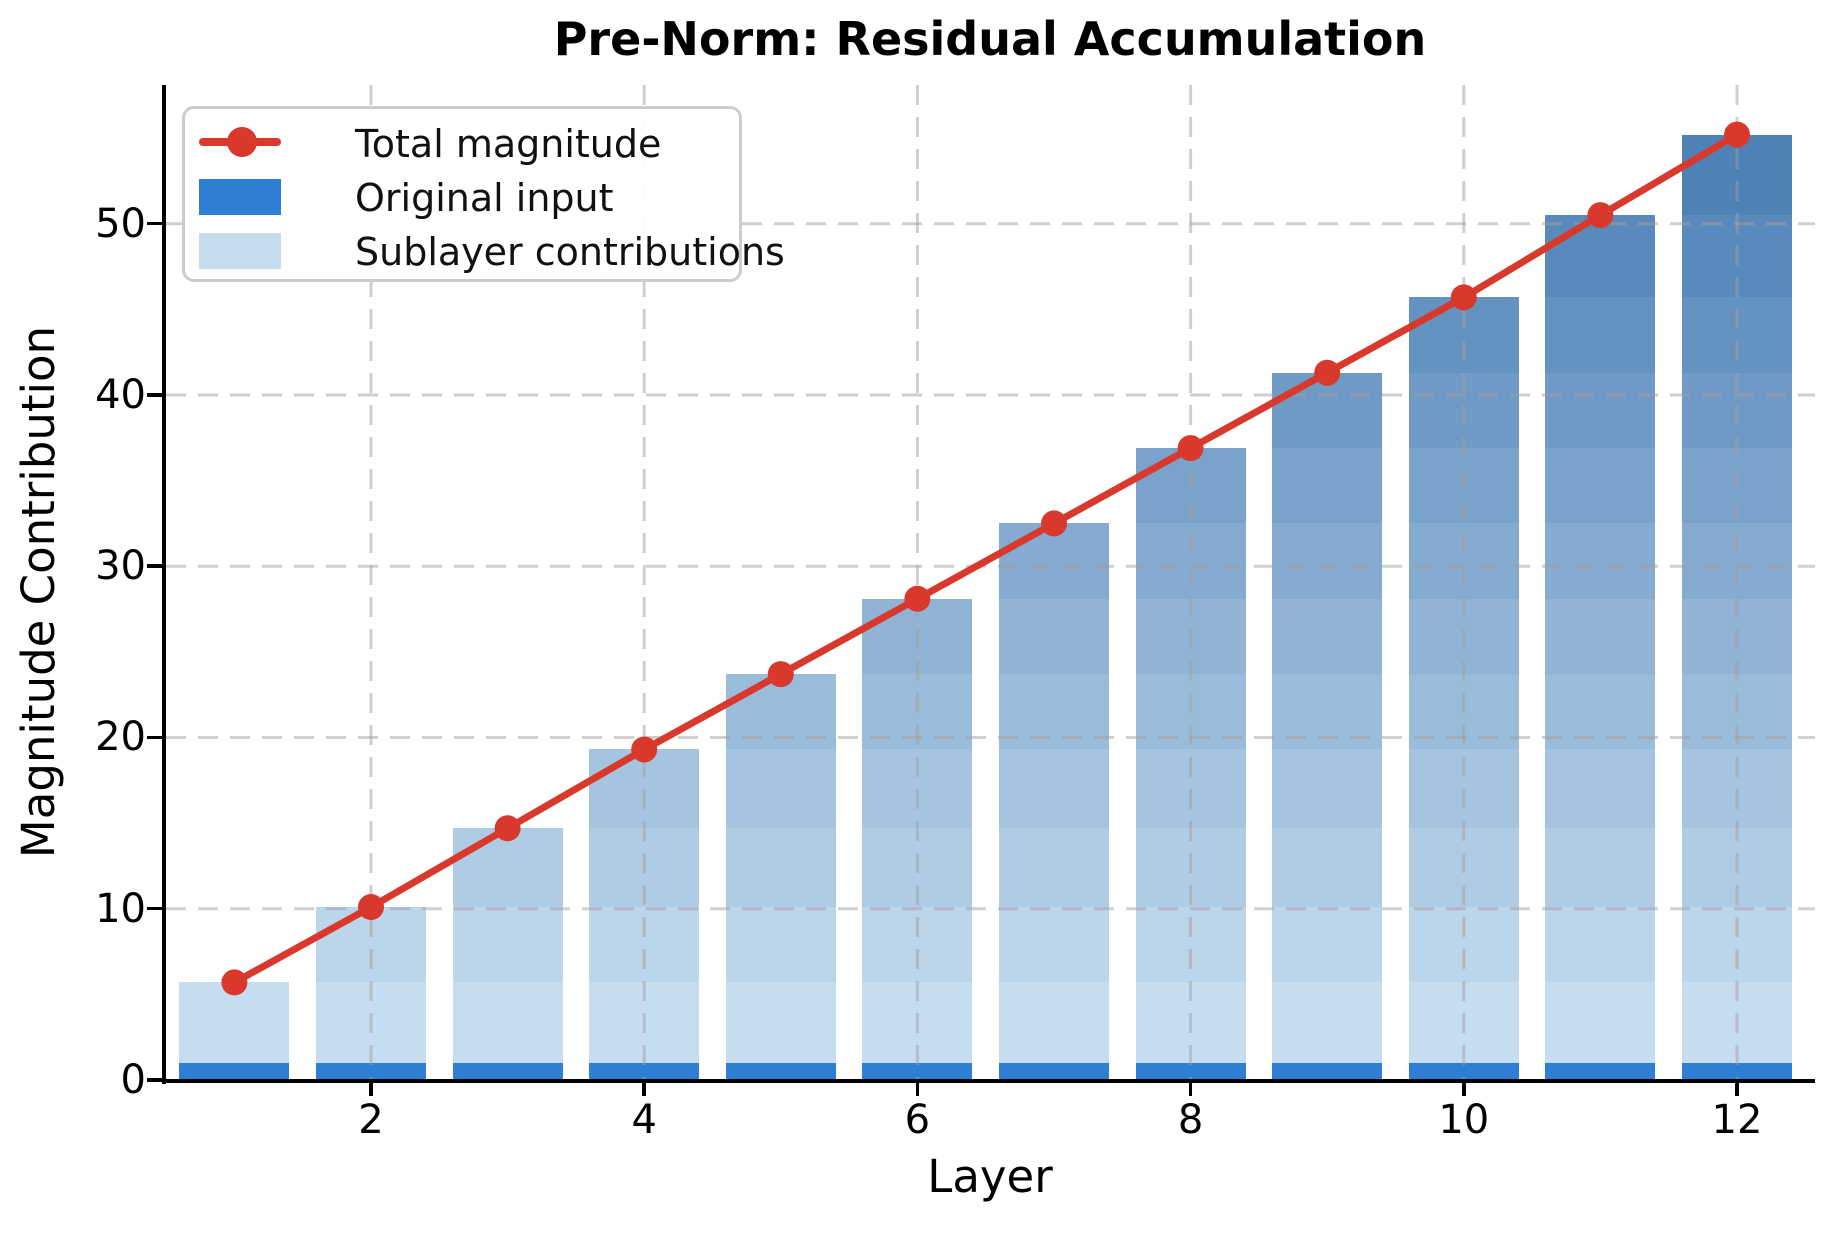  Describe the element at coordinates (570, 252) in the screenshot. I see `legend-label: Sublayer contributions` at that location.